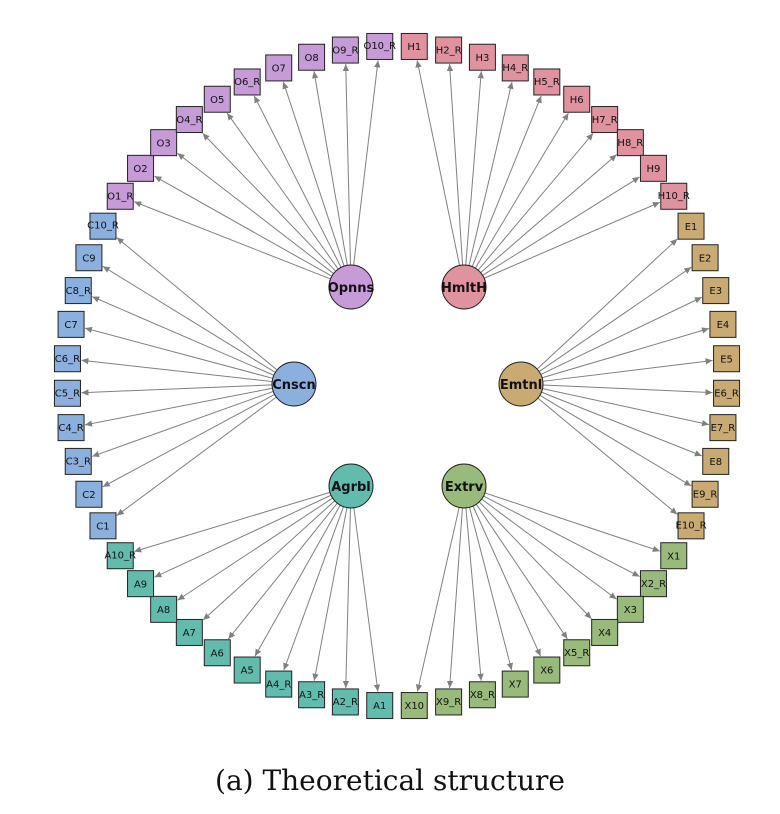  Describe the element at coordinates (449, 50) in the screenshot. I see `indicator-h2-r: H2_R` at that location.